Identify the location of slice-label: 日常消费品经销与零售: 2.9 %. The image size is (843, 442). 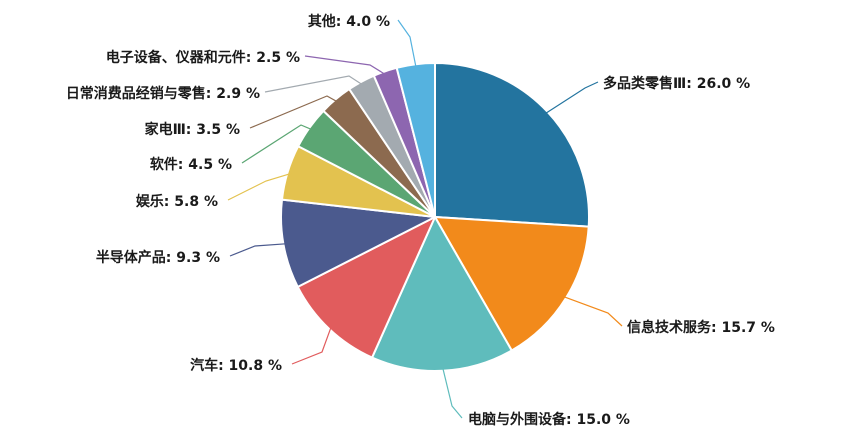
(163, 93).